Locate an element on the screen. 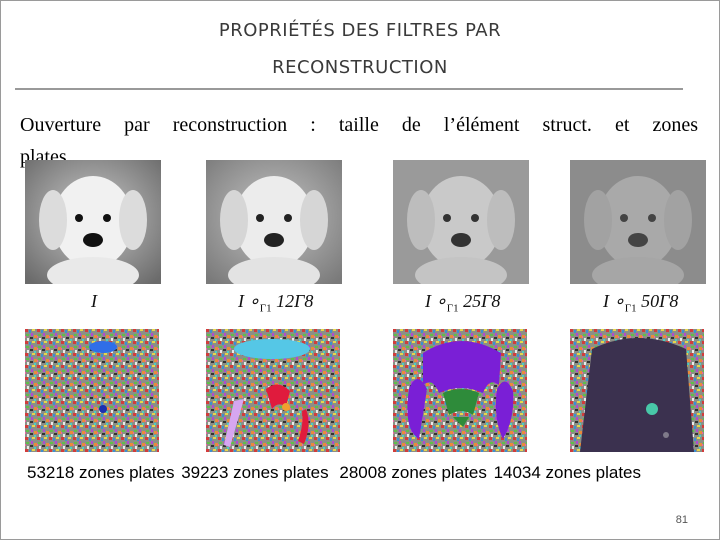  caption-main: I is located at coordinates (94, 301).